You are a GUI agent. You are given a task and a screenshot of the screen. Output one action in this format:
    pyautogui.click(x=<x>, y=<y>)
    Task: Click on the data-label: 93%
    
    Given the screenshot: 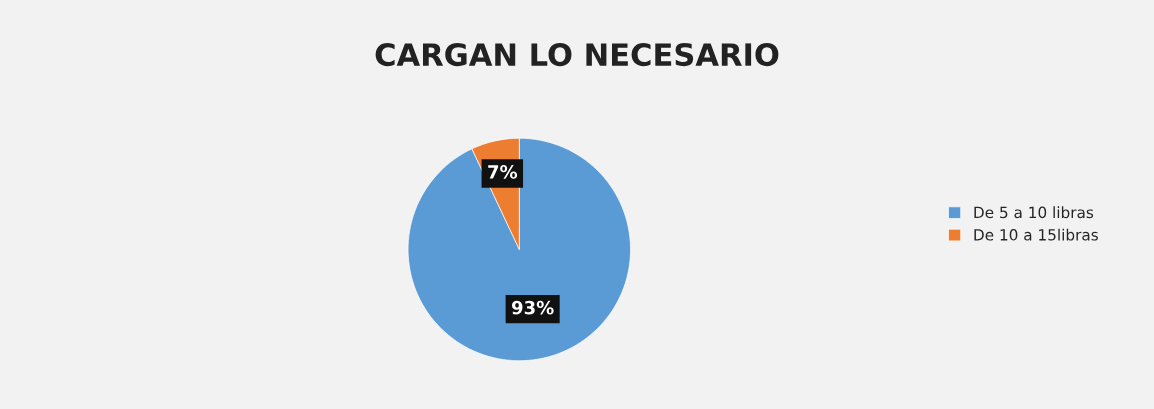 What is the action you would take?
    pyautogui.click(x=532, y=307)
    